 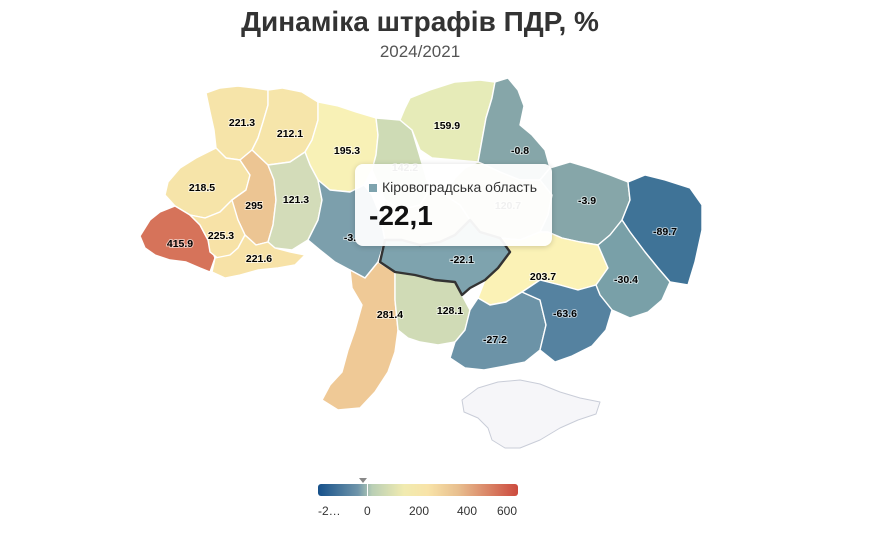 What do you see at coordinates (242, 123) in the screenshot?
I see `region-label-volyn: 221.3` at bounding box center [242, 123].